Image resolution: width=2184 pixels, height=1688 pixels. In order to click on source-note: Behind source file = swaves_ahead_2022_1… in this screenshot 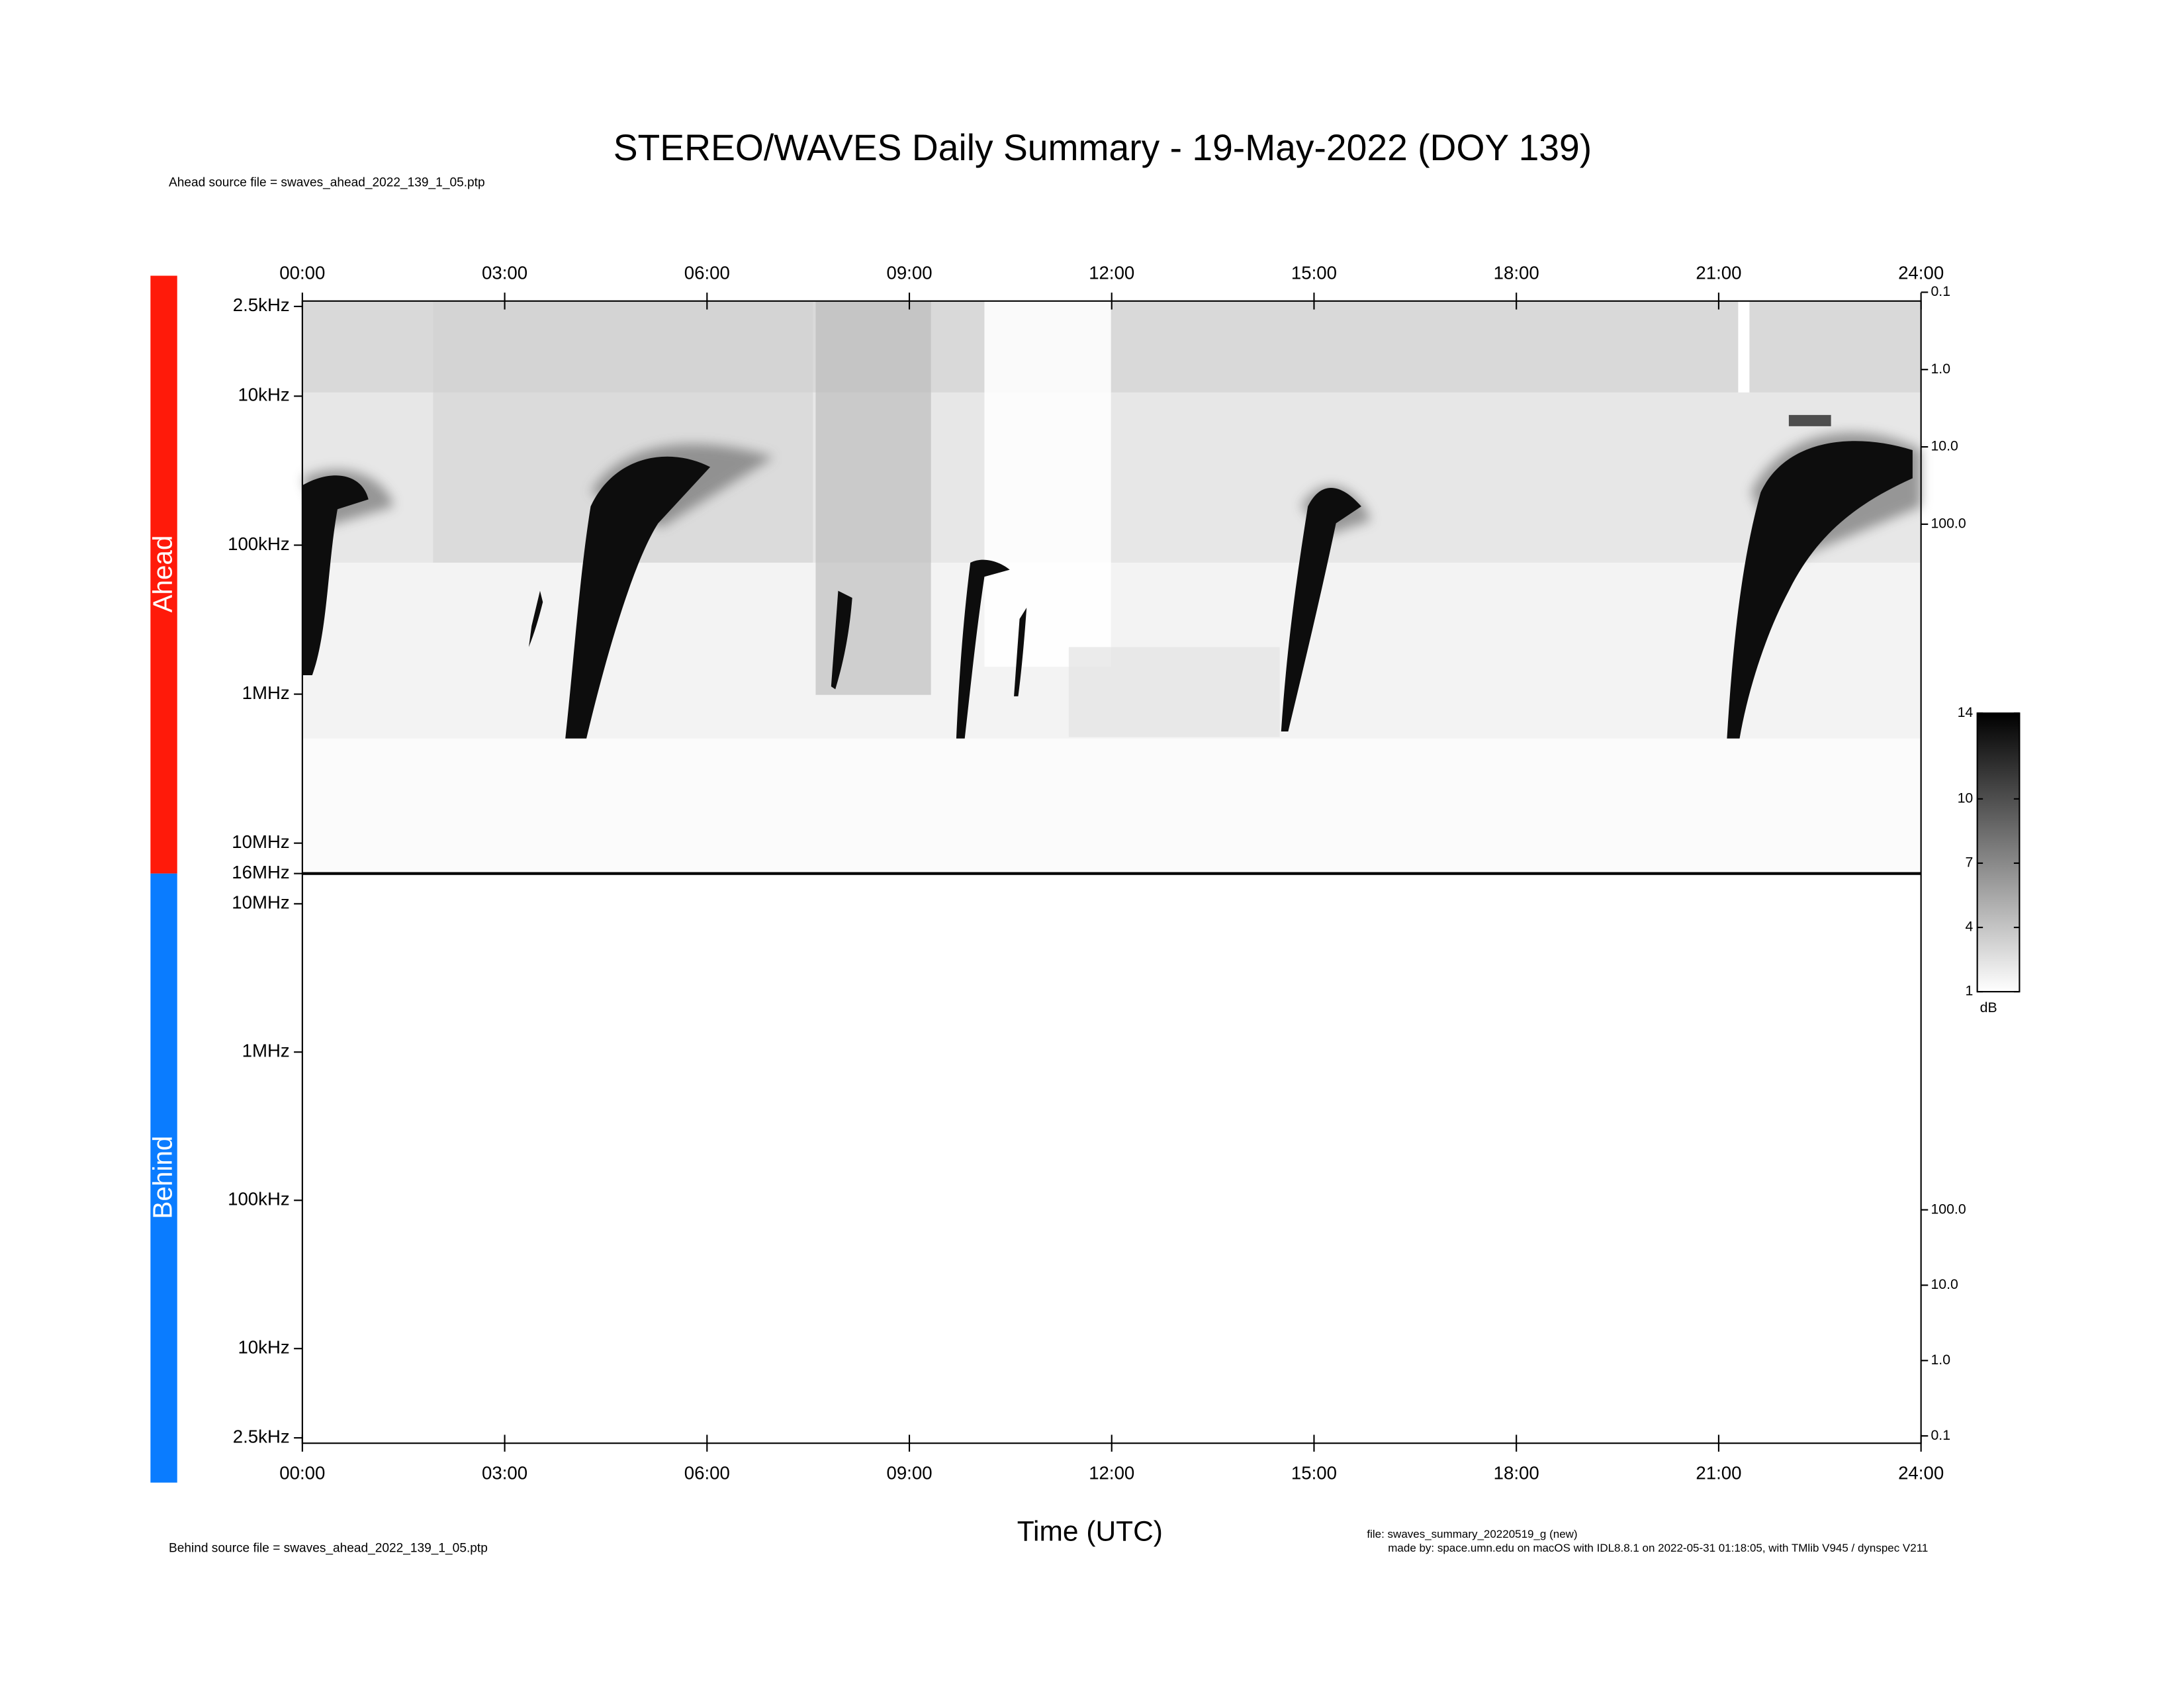, I will do `click(328, 1549)`.